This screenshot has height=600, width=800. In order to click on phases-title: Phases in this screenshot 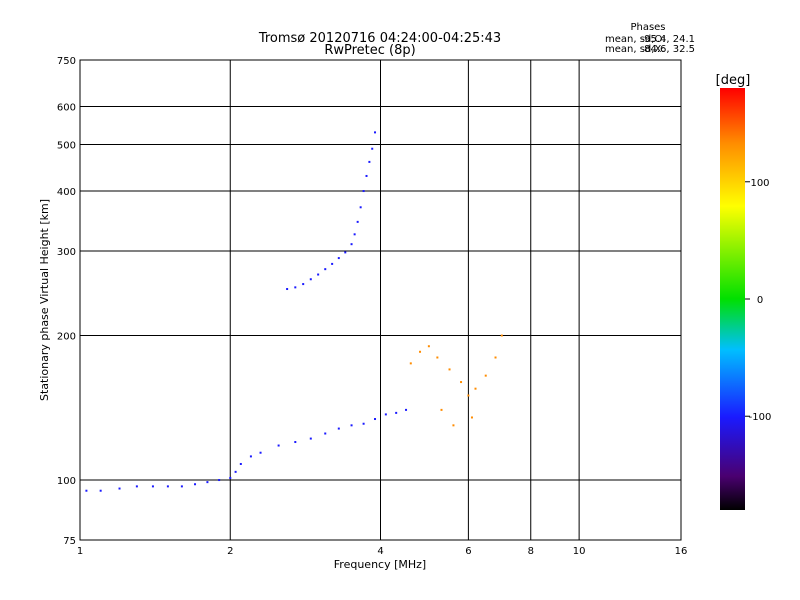, I will do `click(647, 27)`.